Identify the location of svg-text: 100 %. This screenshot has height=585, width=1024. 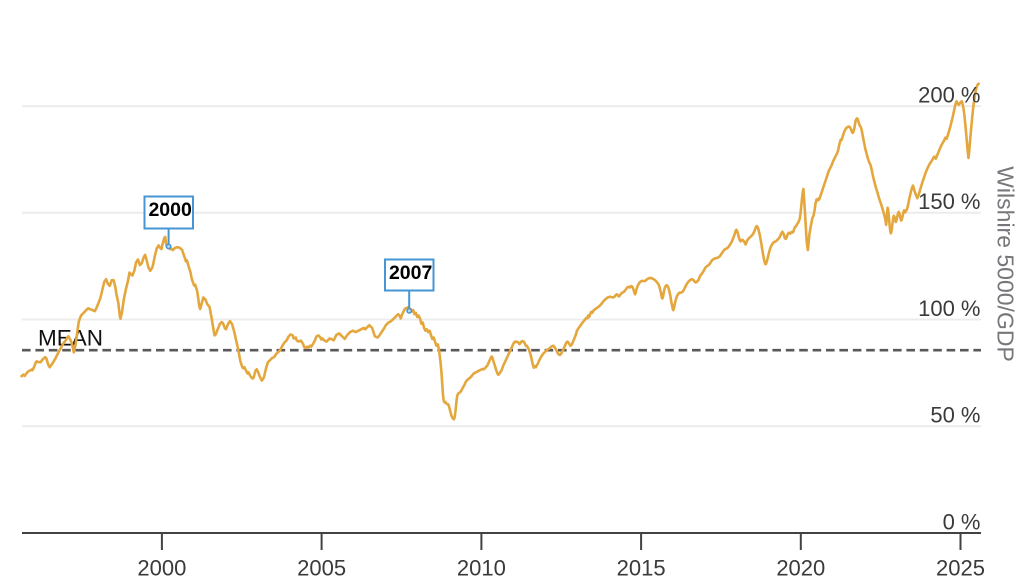
(949, 308).